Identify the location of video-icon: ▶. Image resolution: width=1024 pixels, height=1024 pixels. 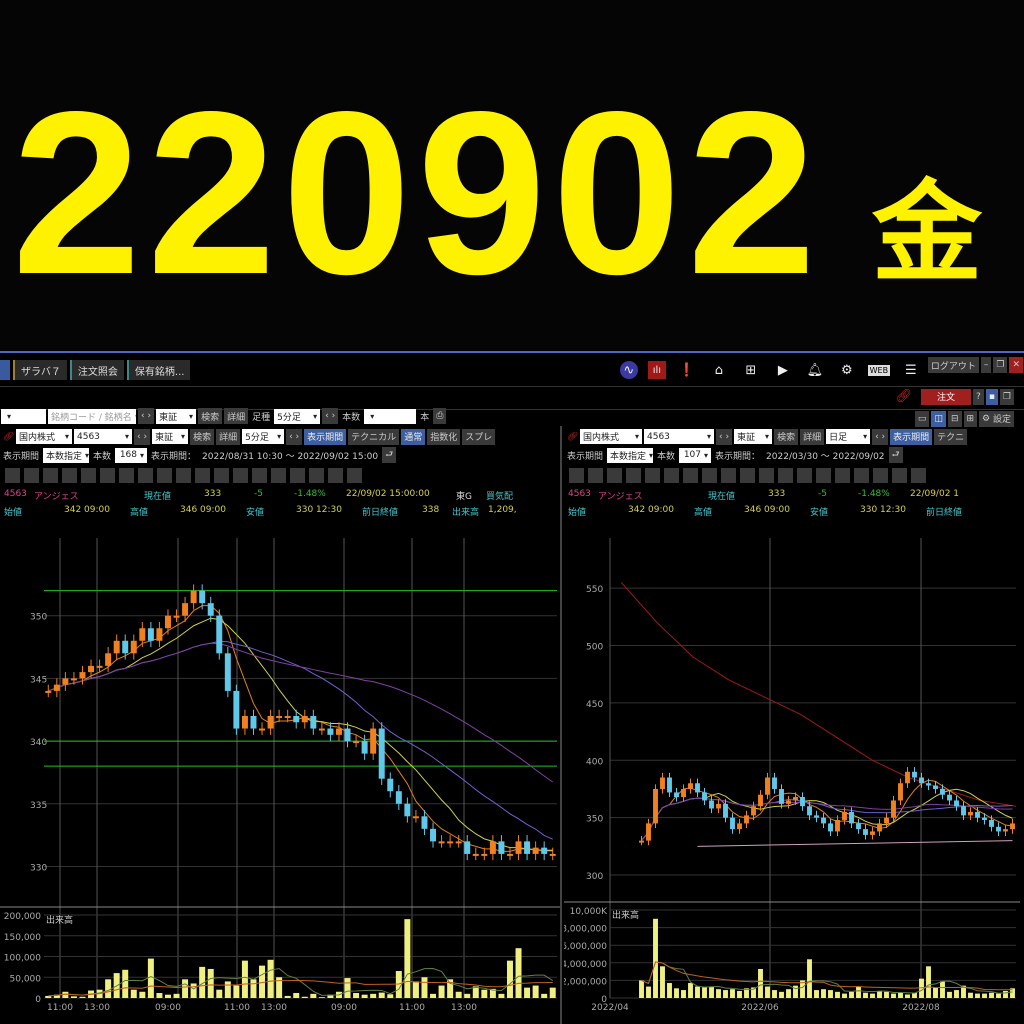
(782, 370).